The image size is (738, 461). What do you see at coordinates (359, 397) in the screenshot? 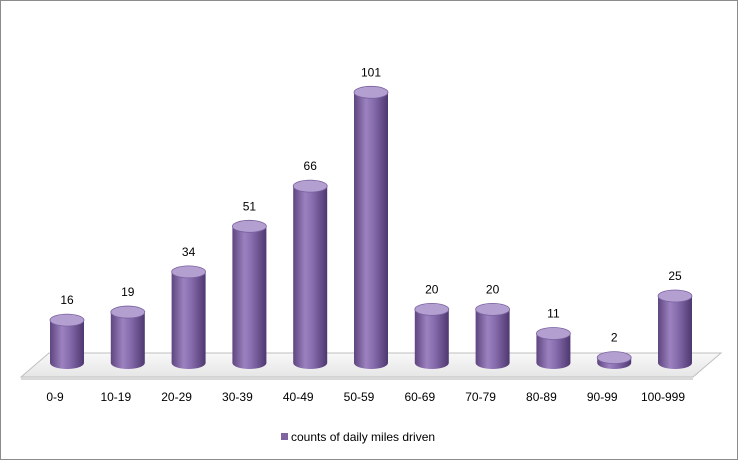
I see `x-tick-label: 50-59` at bounding box center [359, 397].